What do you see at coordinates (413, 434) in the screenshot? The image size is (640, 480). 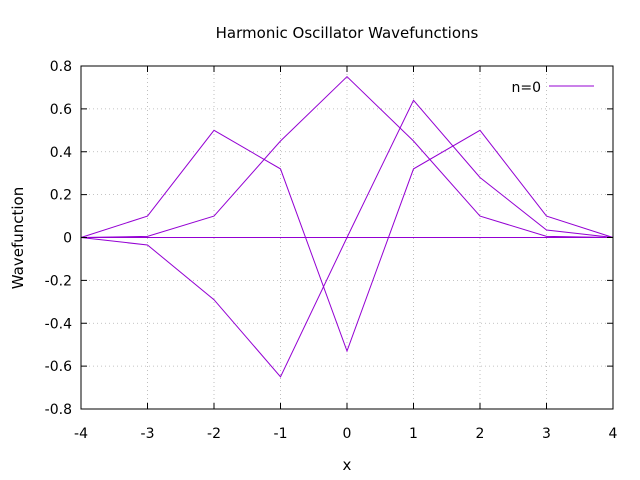 I see `x-tick-label: 1` at bounding box center [413, 434].